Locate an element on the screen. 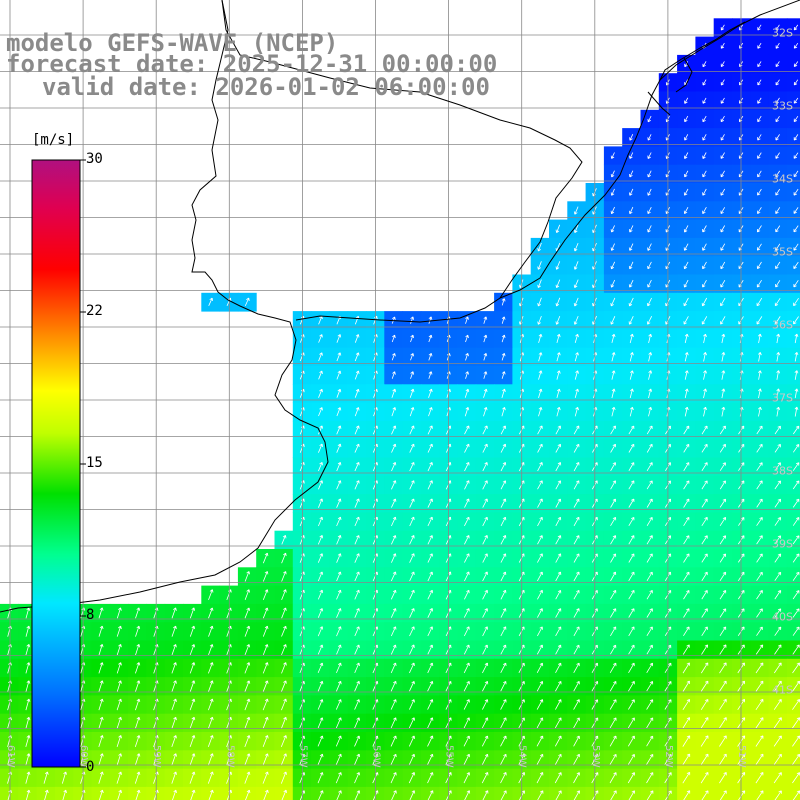  title-model: modelo GEFS-WAVE (NCEP) is located at coordinates (172, 43).